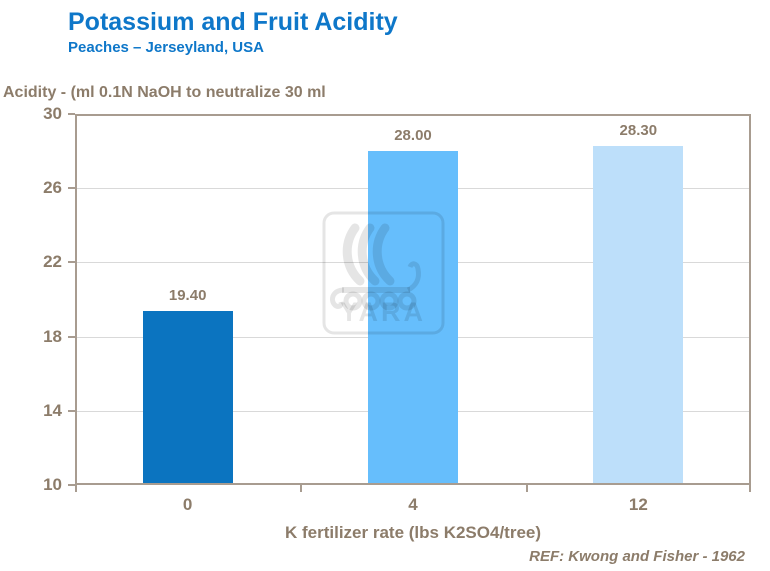 This screenshot has height=571, width=770. Describe the element at coordinates (187, 504) in the screenshot. I see `x-tick-label-0: 0` at that location.